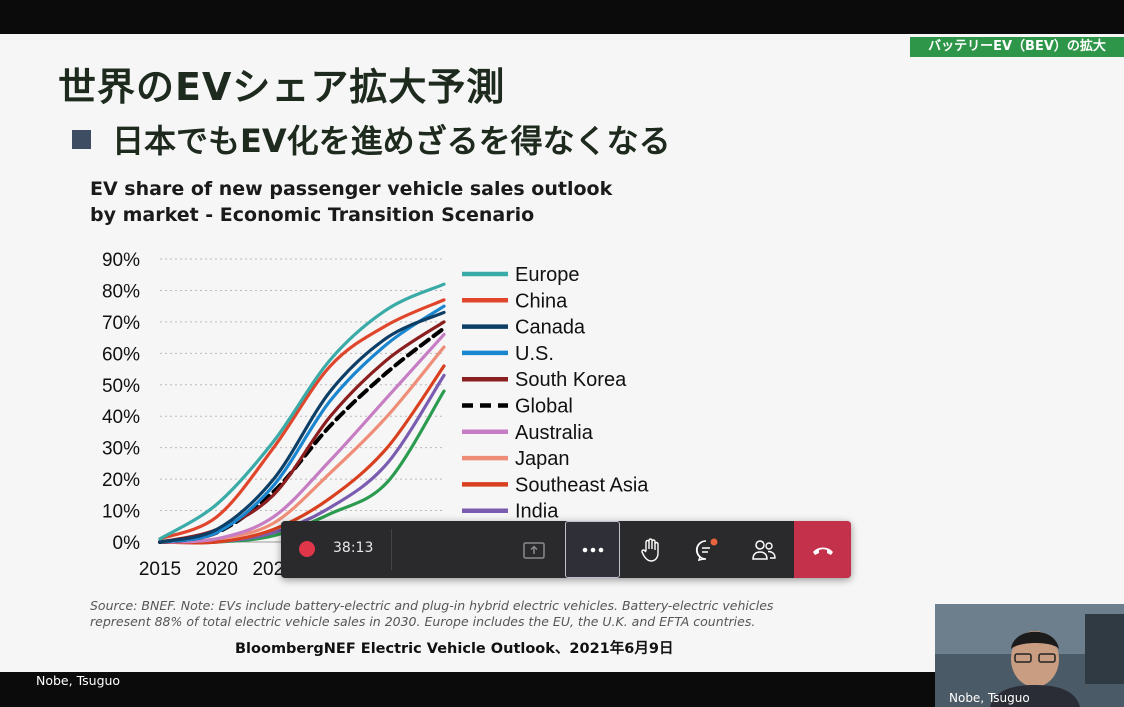 This screenshot has height=707, width=1124. What do you see at coordinates (534, 354) in the screenshot?
I see `legend-label: U.S.` at bounding box center [534, 354].